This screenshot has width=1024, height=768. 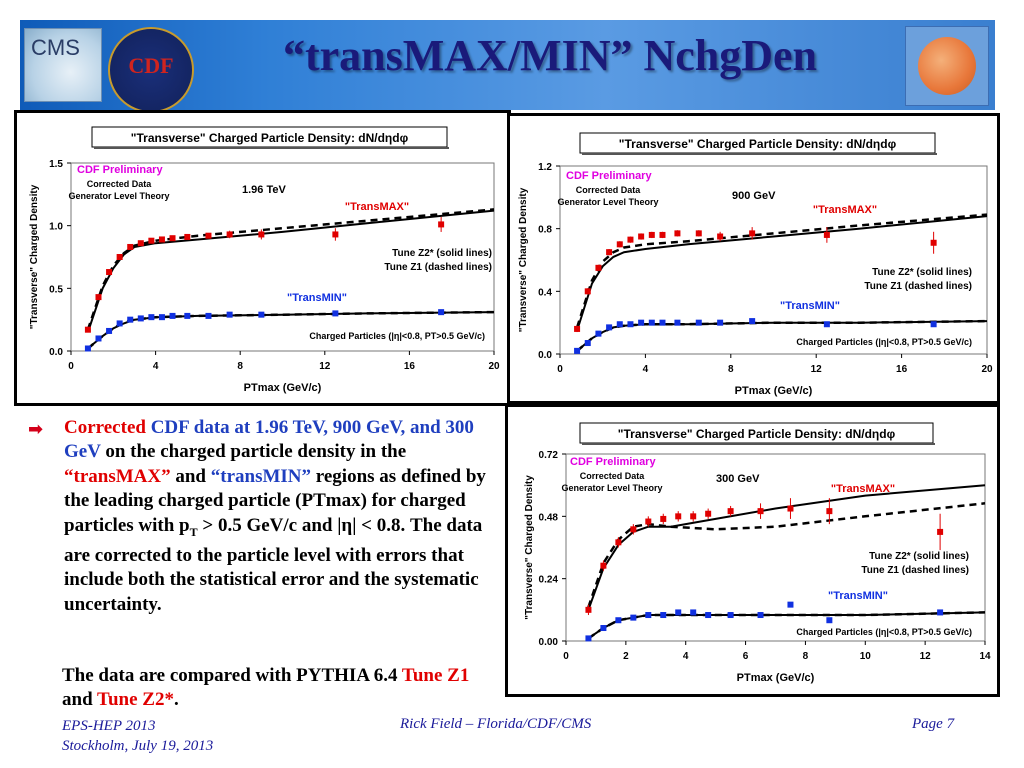 I want to click on energy-label: 1.96 TeV, so click(x=264, y=190).